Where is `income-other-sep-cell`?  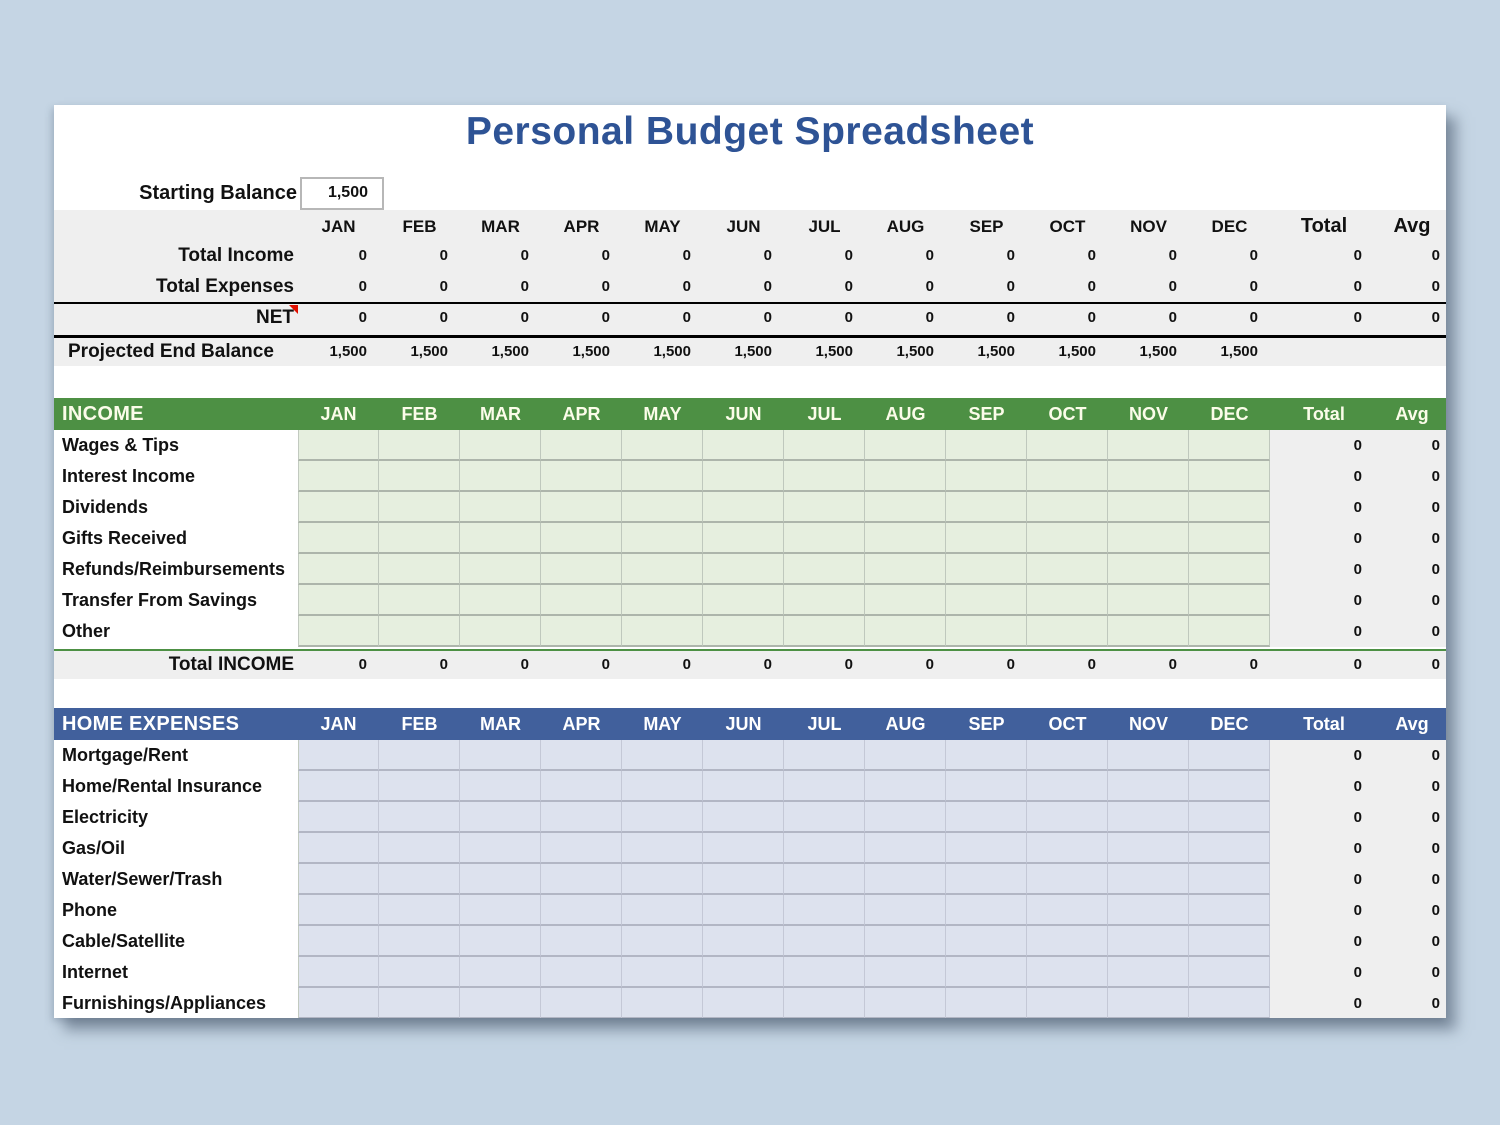
income-other-sep-cell is located at coordinates (986, 631).